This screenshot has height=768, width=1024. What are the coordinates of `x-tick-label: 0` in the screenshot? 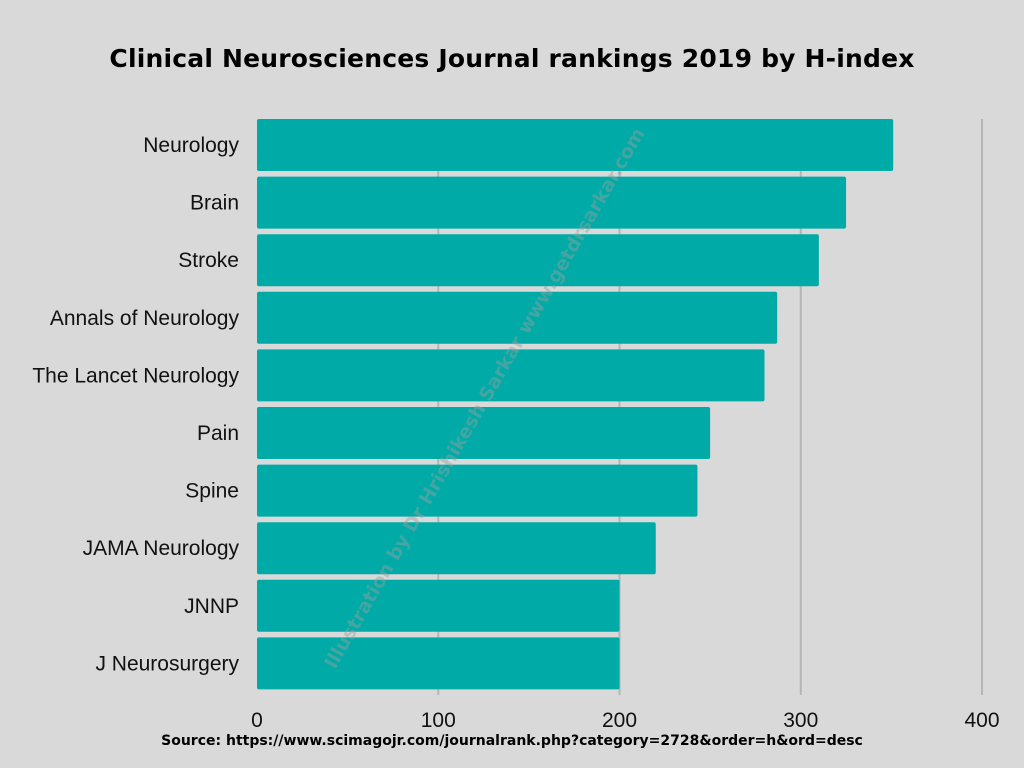 It's located at (257, 720).